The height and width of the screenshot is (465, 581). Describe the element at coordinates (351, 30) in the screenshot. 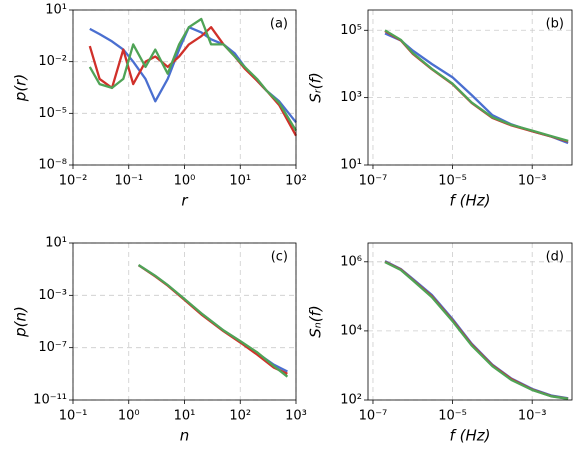

I see `y-tick-label: 10⁵` at that location.